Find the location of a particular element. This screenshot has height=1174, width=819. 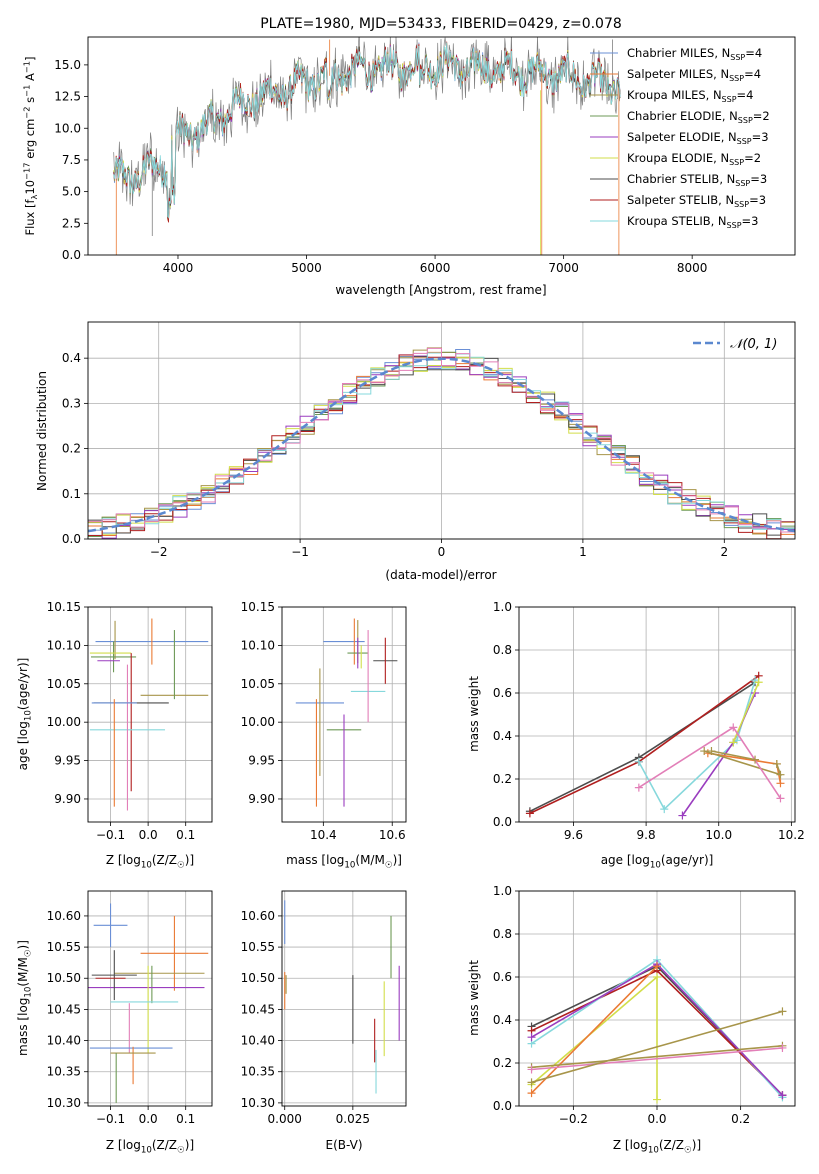

legend-entry: Kroupa MILES, NSSP=4 is located at coordinates (690, 96).